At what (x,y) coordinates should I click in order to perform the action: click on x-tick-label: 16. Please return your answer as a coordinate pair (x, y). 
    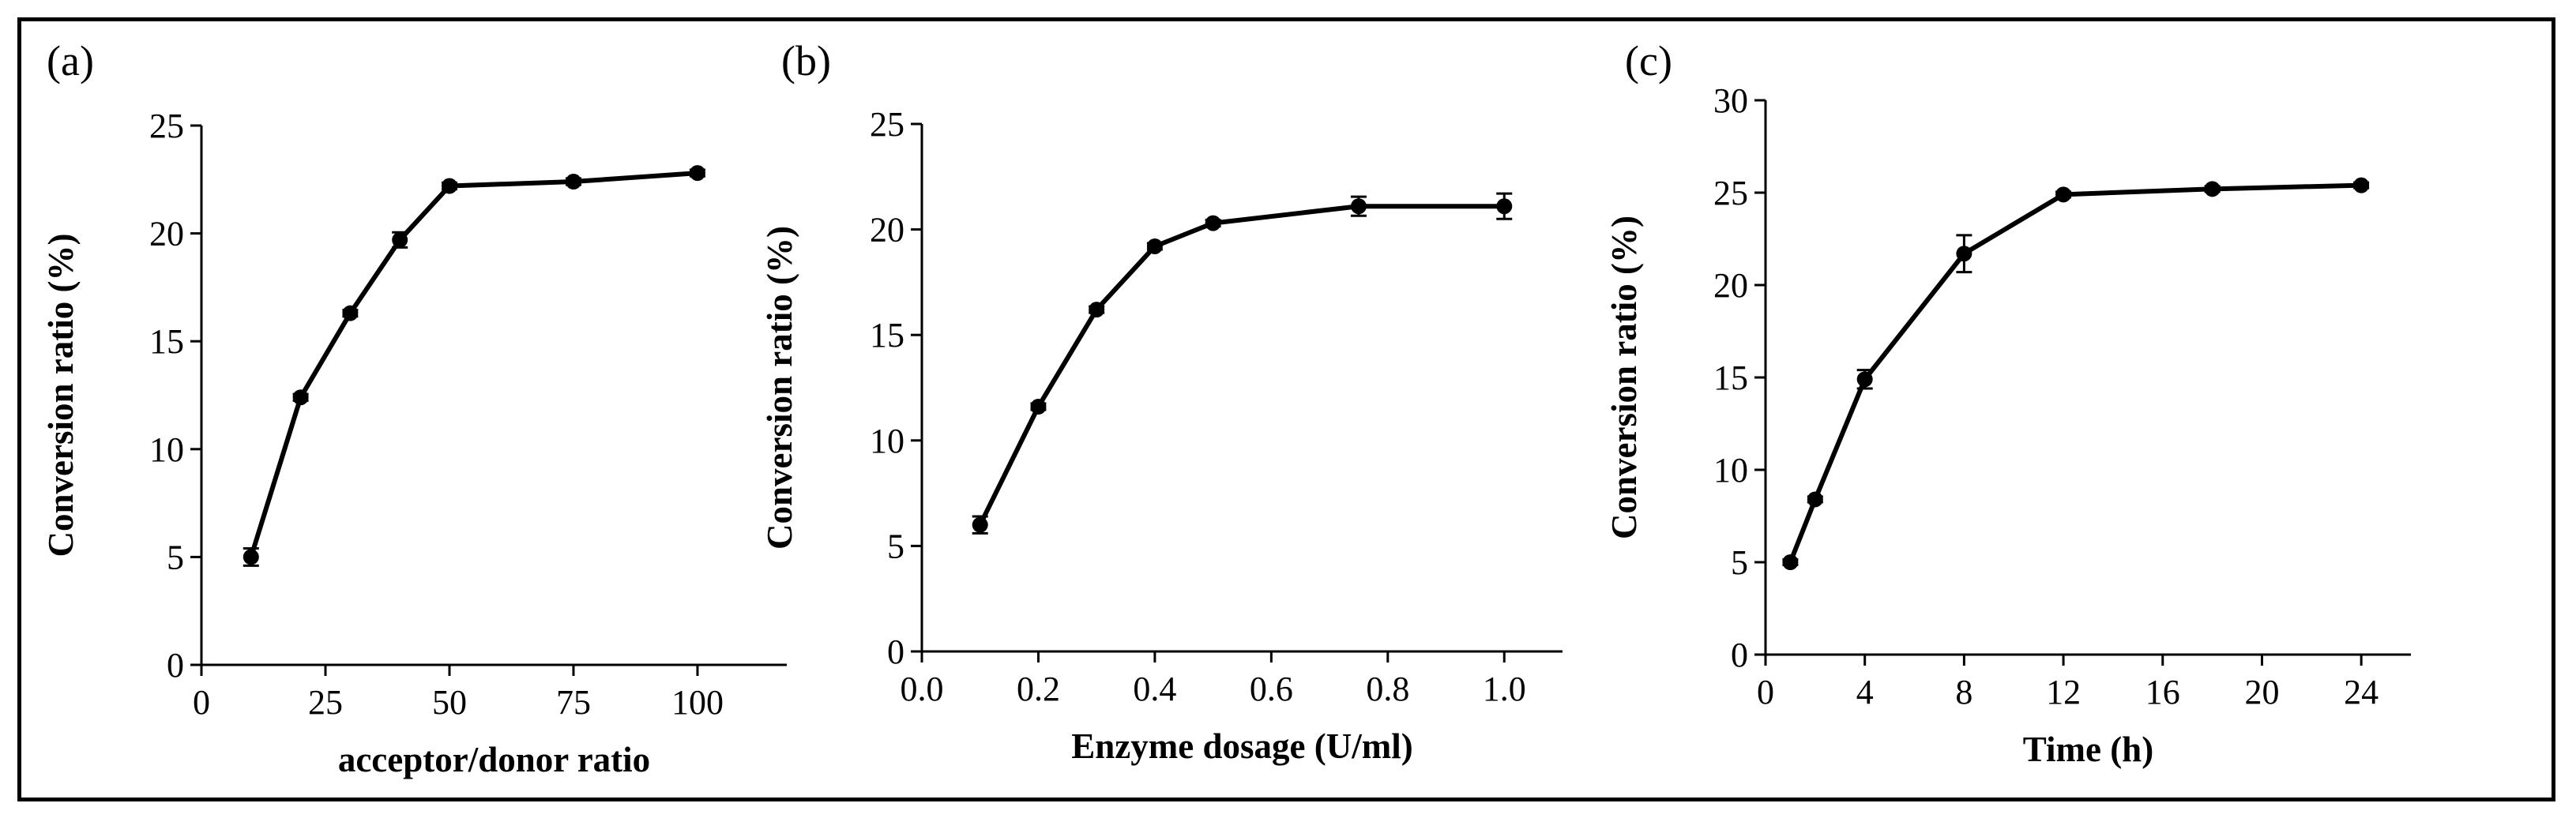
    Looking at the image, I should click on (2163, 692).